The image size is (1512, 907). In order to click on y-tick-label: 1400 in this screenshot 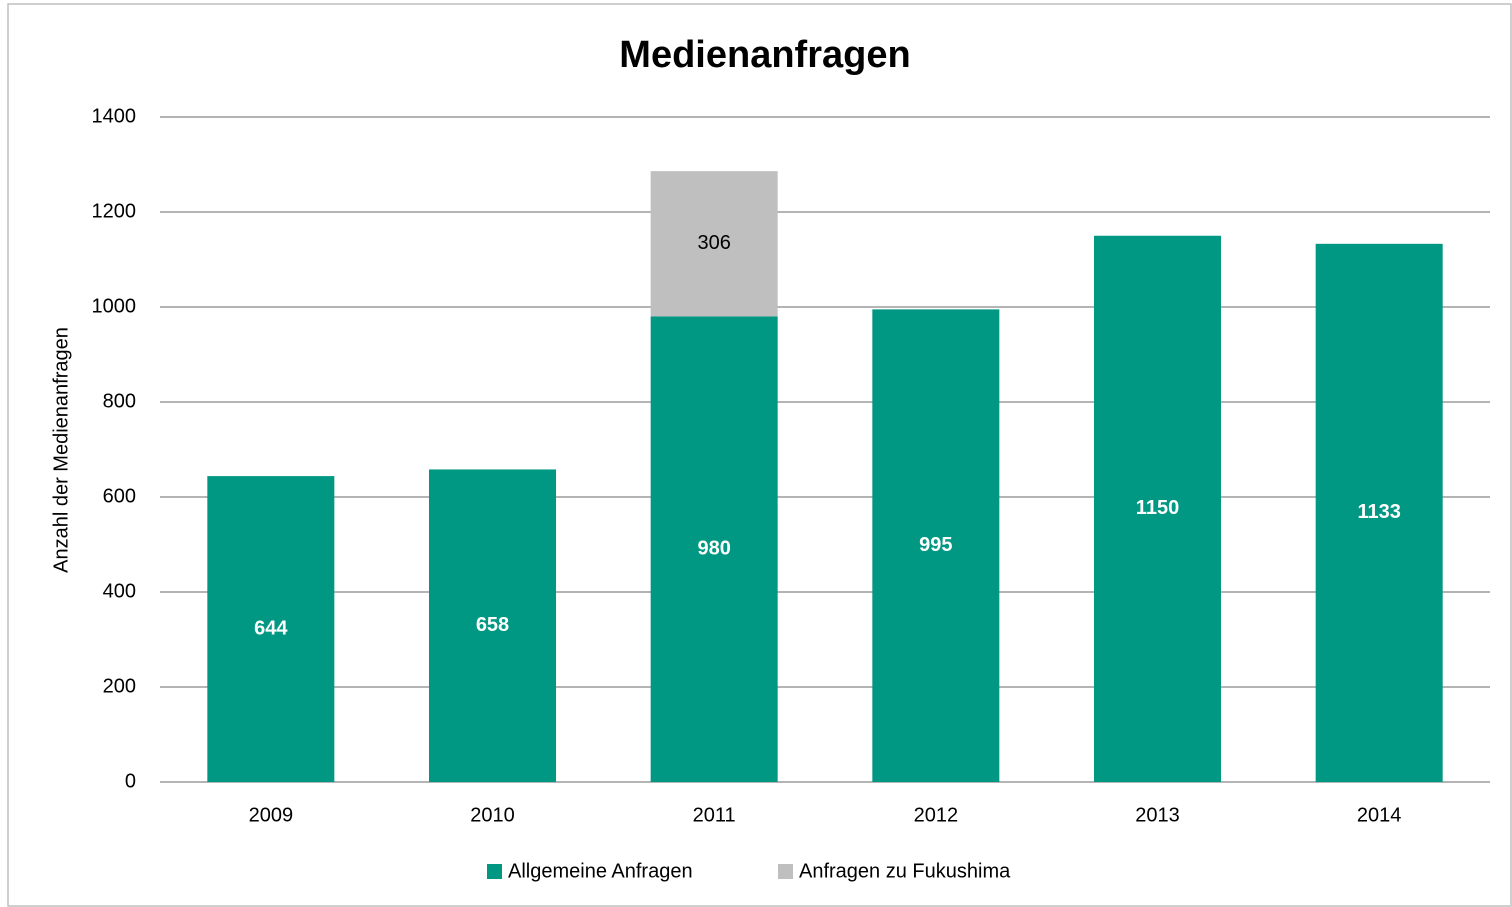, I will do `click(114, 116)`.